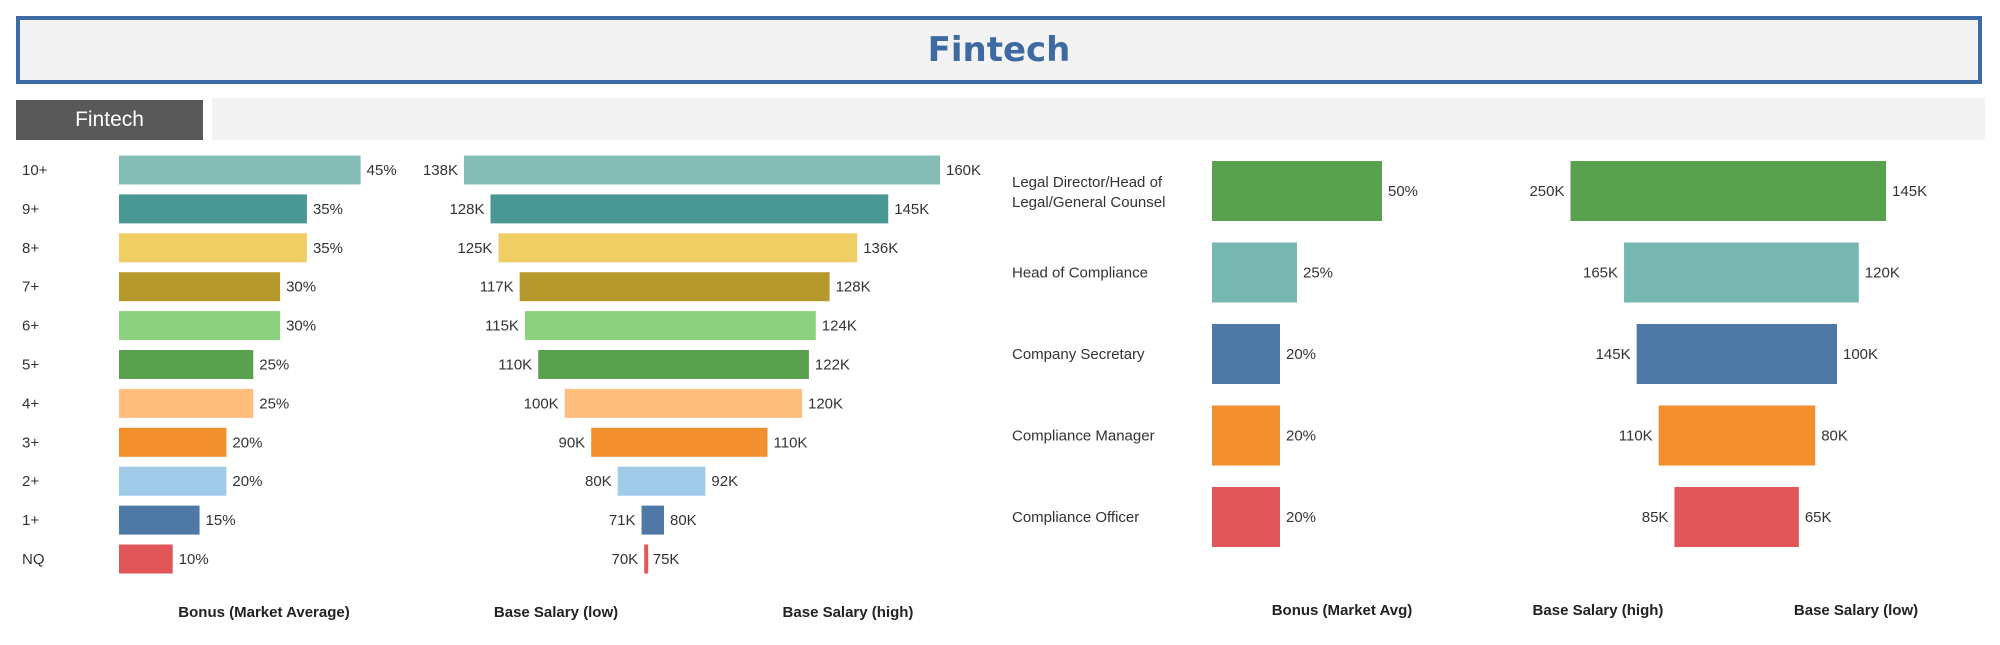 The height and width of the screenshot is (645, 2000). I want to click on salary-low-label: 115K, so click(502, 326).